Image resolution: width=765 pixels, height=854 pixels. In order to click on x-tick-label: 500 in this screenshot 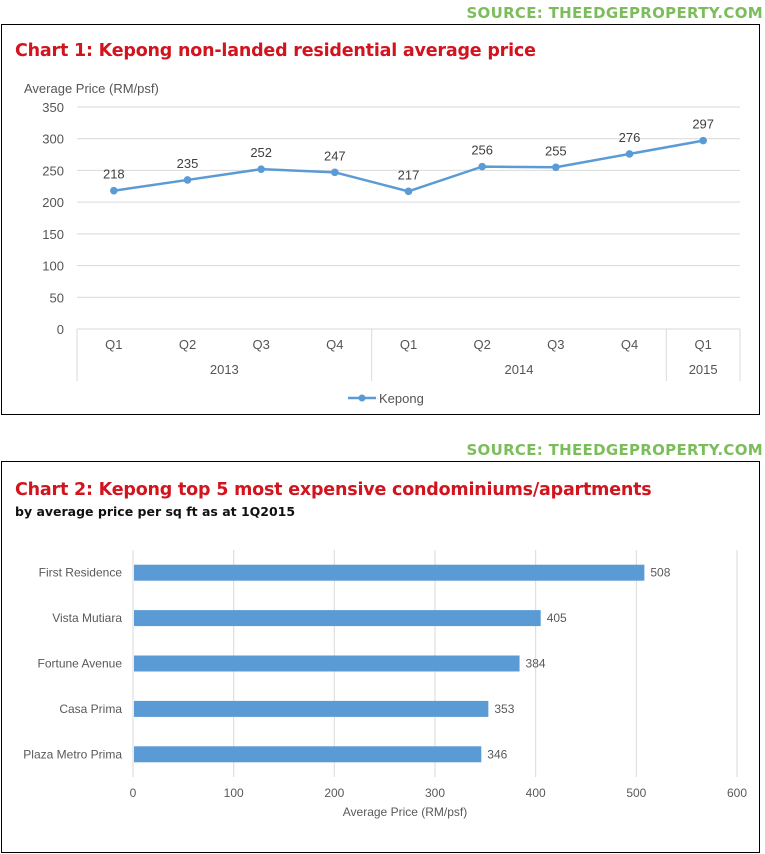, I will do `click(636, 793)`.